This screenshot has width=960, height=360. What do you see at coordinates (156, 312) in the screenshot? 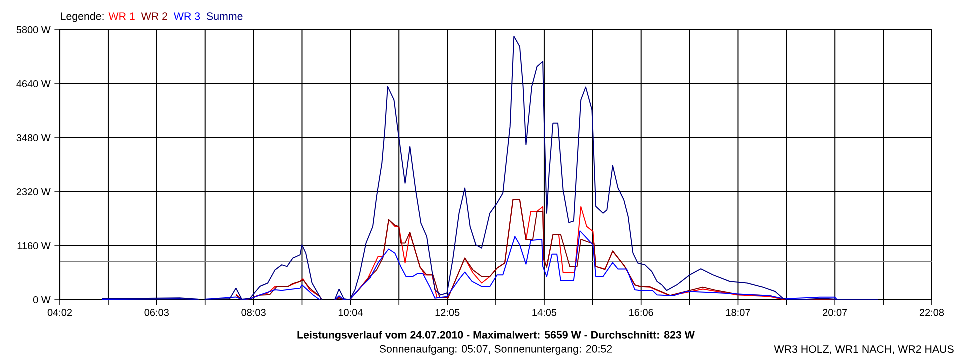
I see `x-tick-label: 06:03` at bounding box center [156, 312].